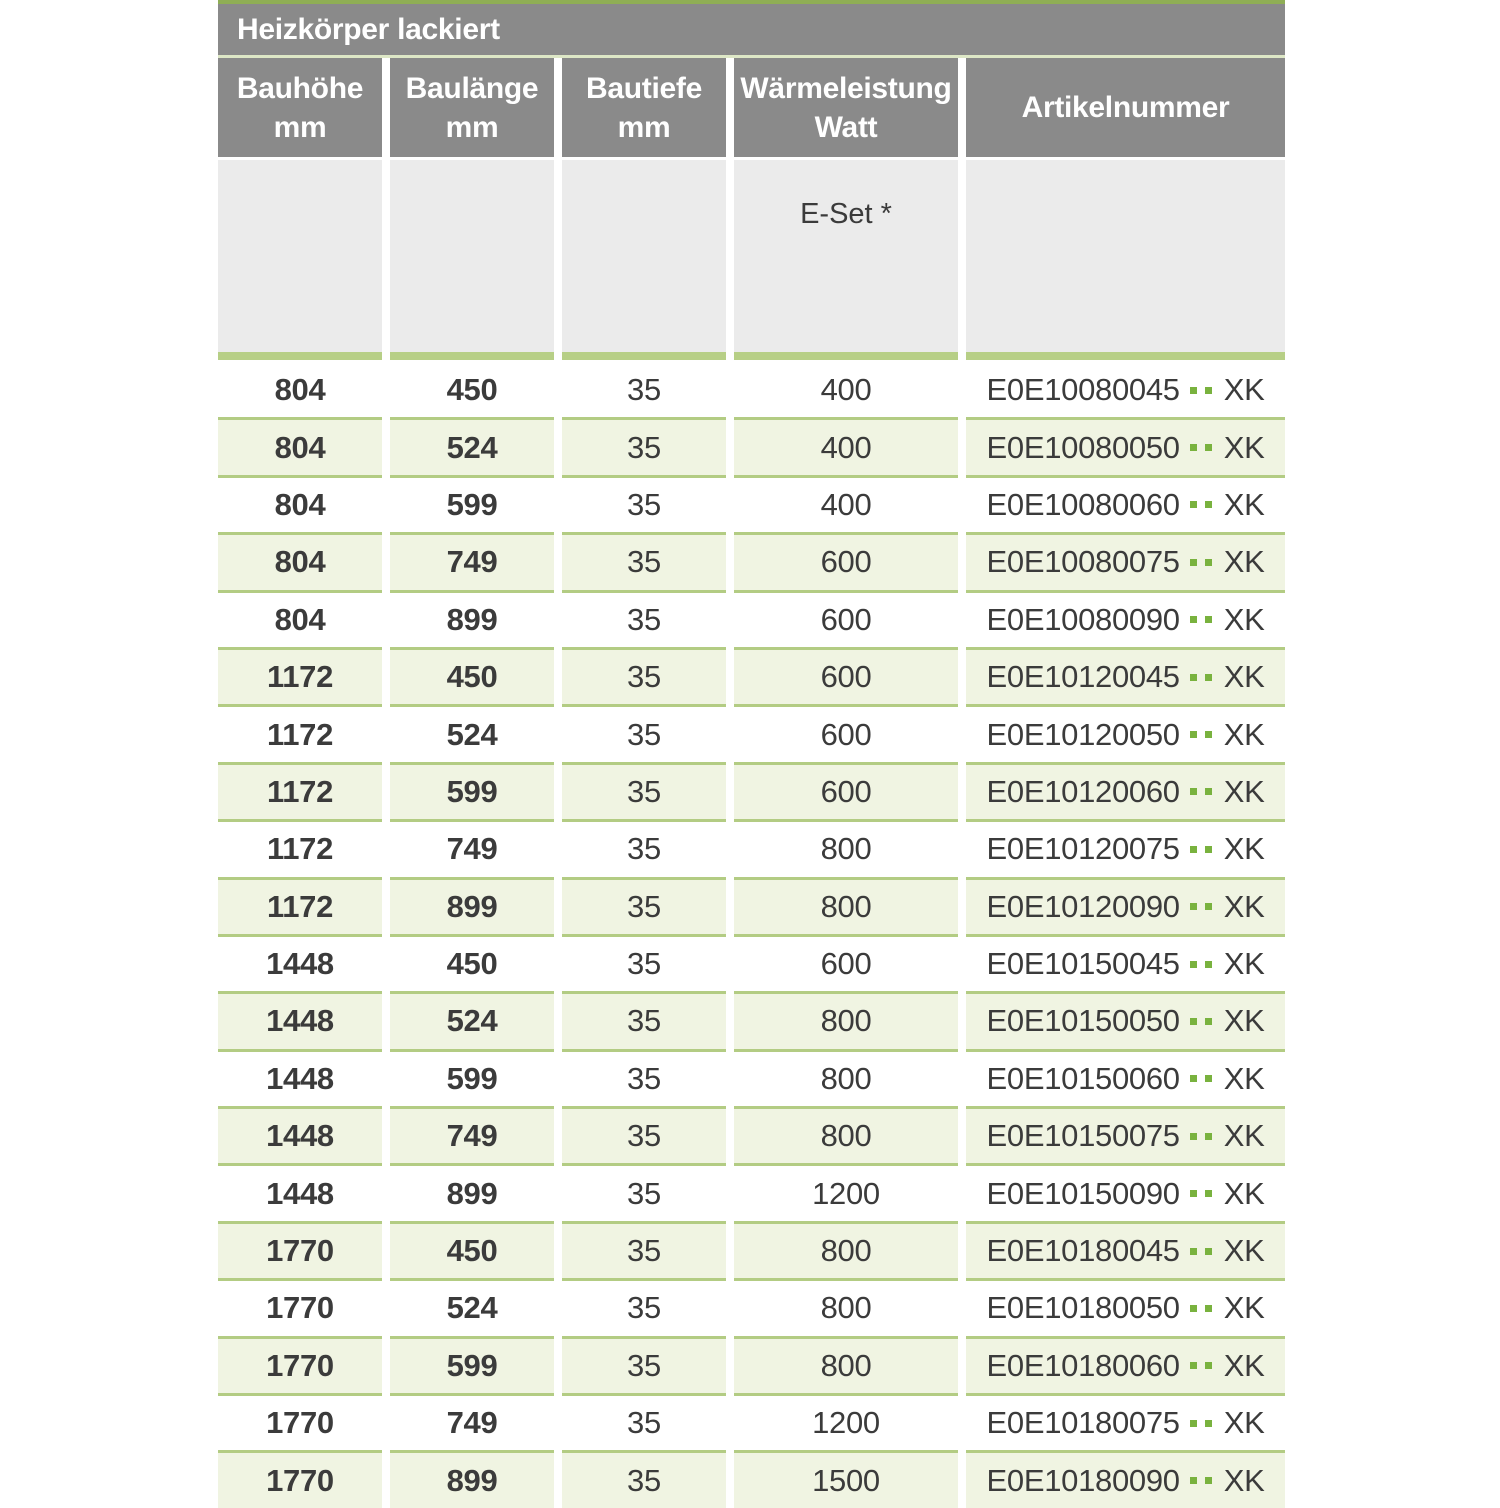 The height and width of the screenshot is (1508, 1500). What do you see at coordinates (644, 260) in the screenshot?
I see `subheader-cell-bautiefe` at bounding box center [644, 260].